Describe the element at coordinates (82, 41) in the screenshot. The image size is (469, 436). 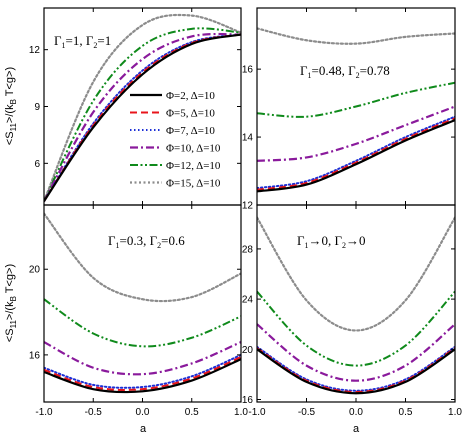
I see `panel-annotation: Γ1=1, Γ2=1` at that location.